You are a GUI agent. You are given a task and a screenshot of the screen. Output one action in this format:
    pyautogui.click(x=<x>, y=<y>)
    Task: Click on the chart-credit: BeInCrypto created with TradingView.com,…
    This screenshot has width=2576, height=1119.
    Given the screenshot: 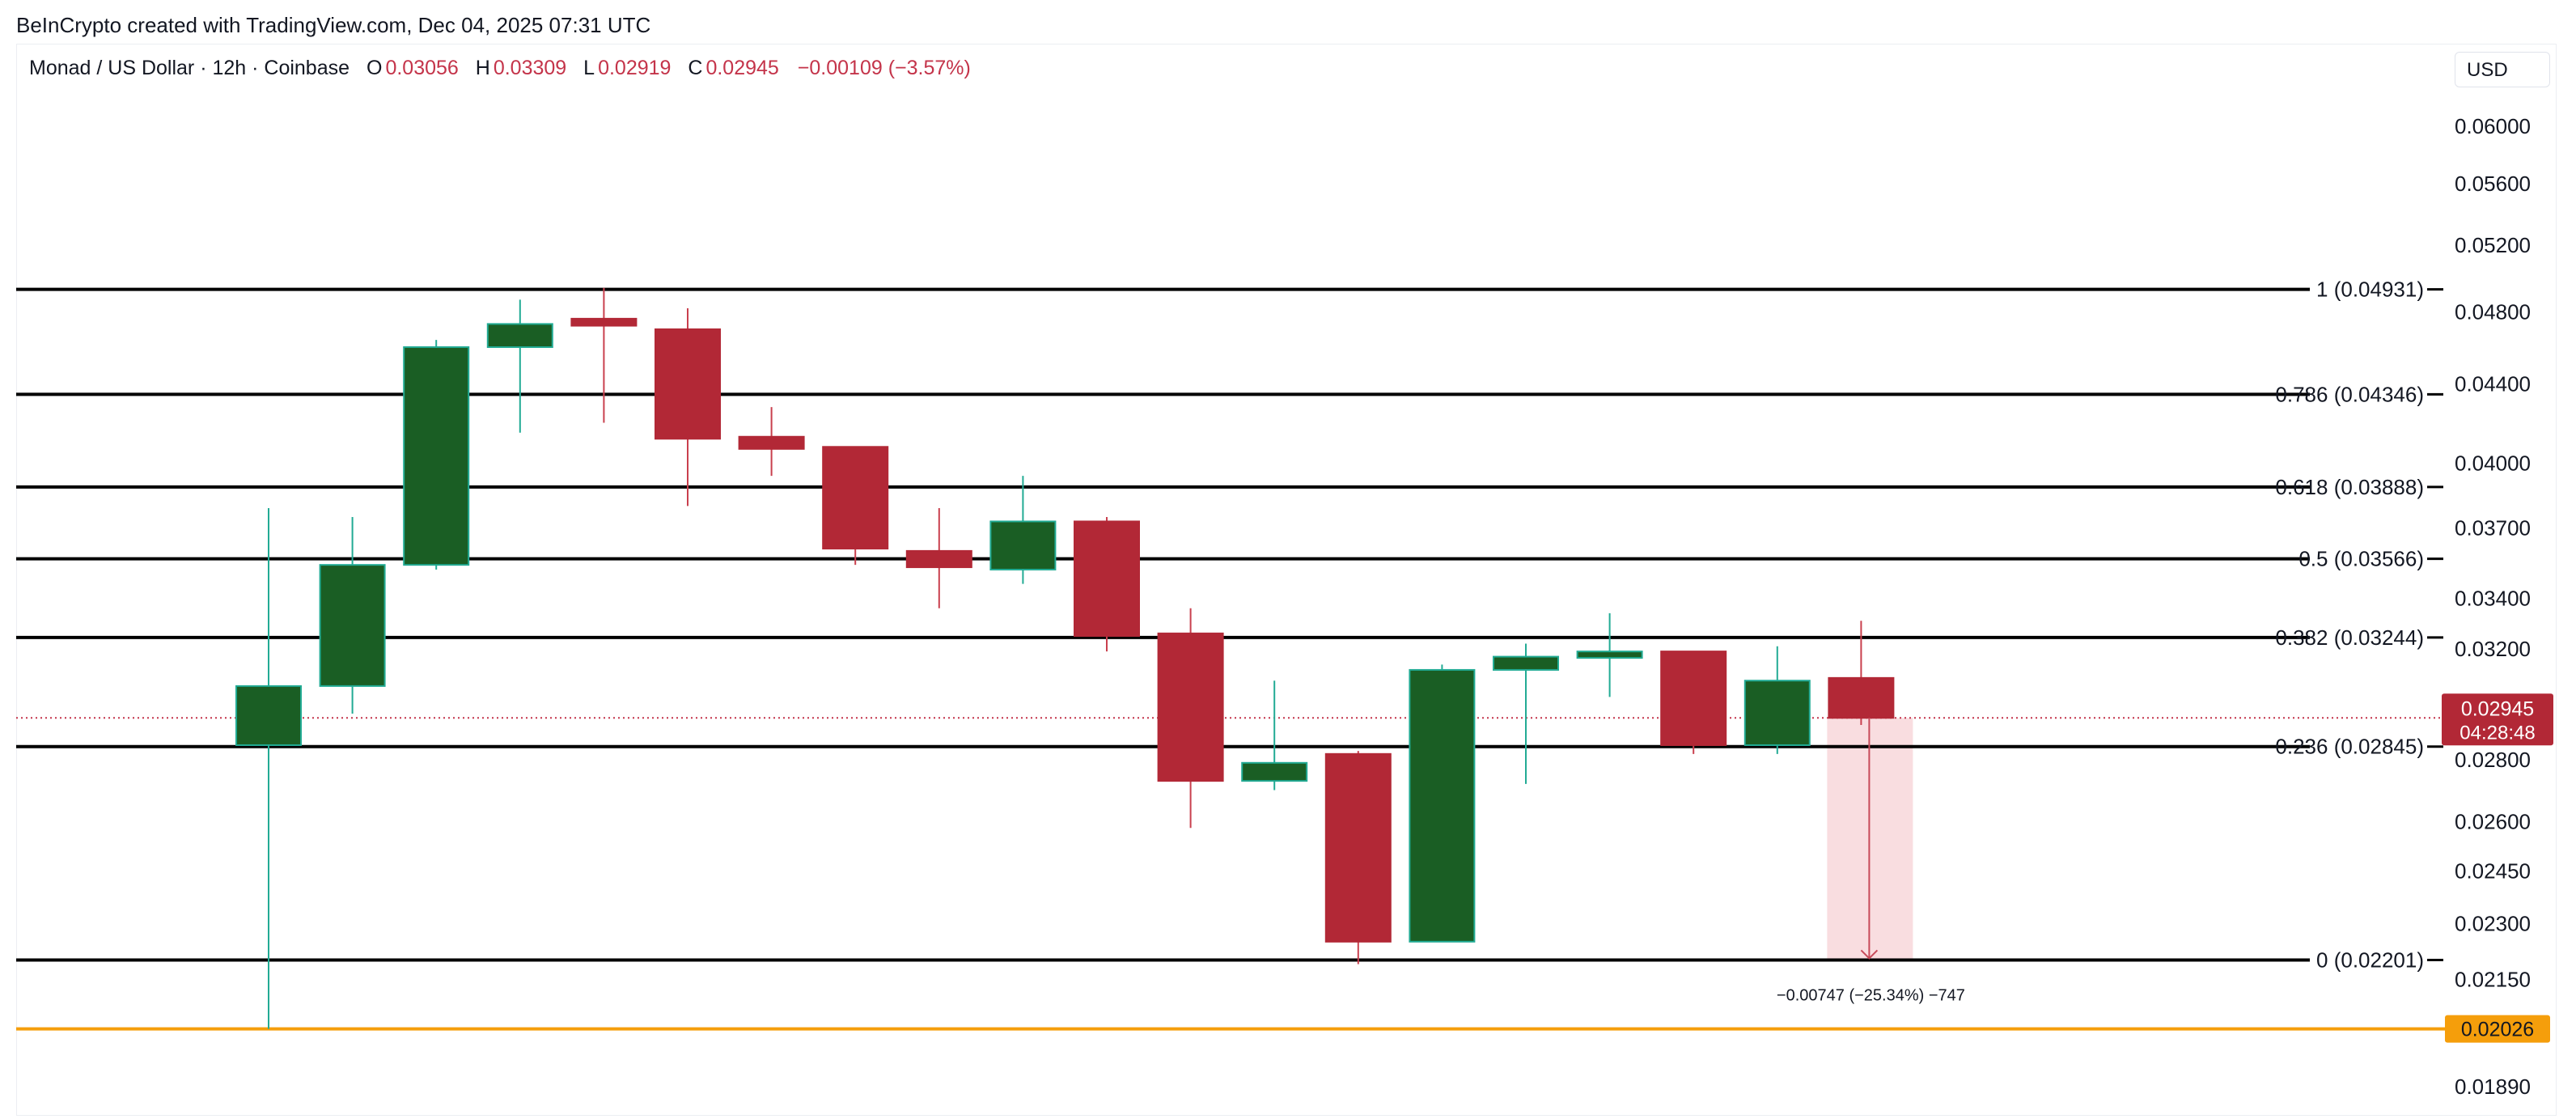 What is the action you would take?
    pyautogui.click(x=333, y=25)
    